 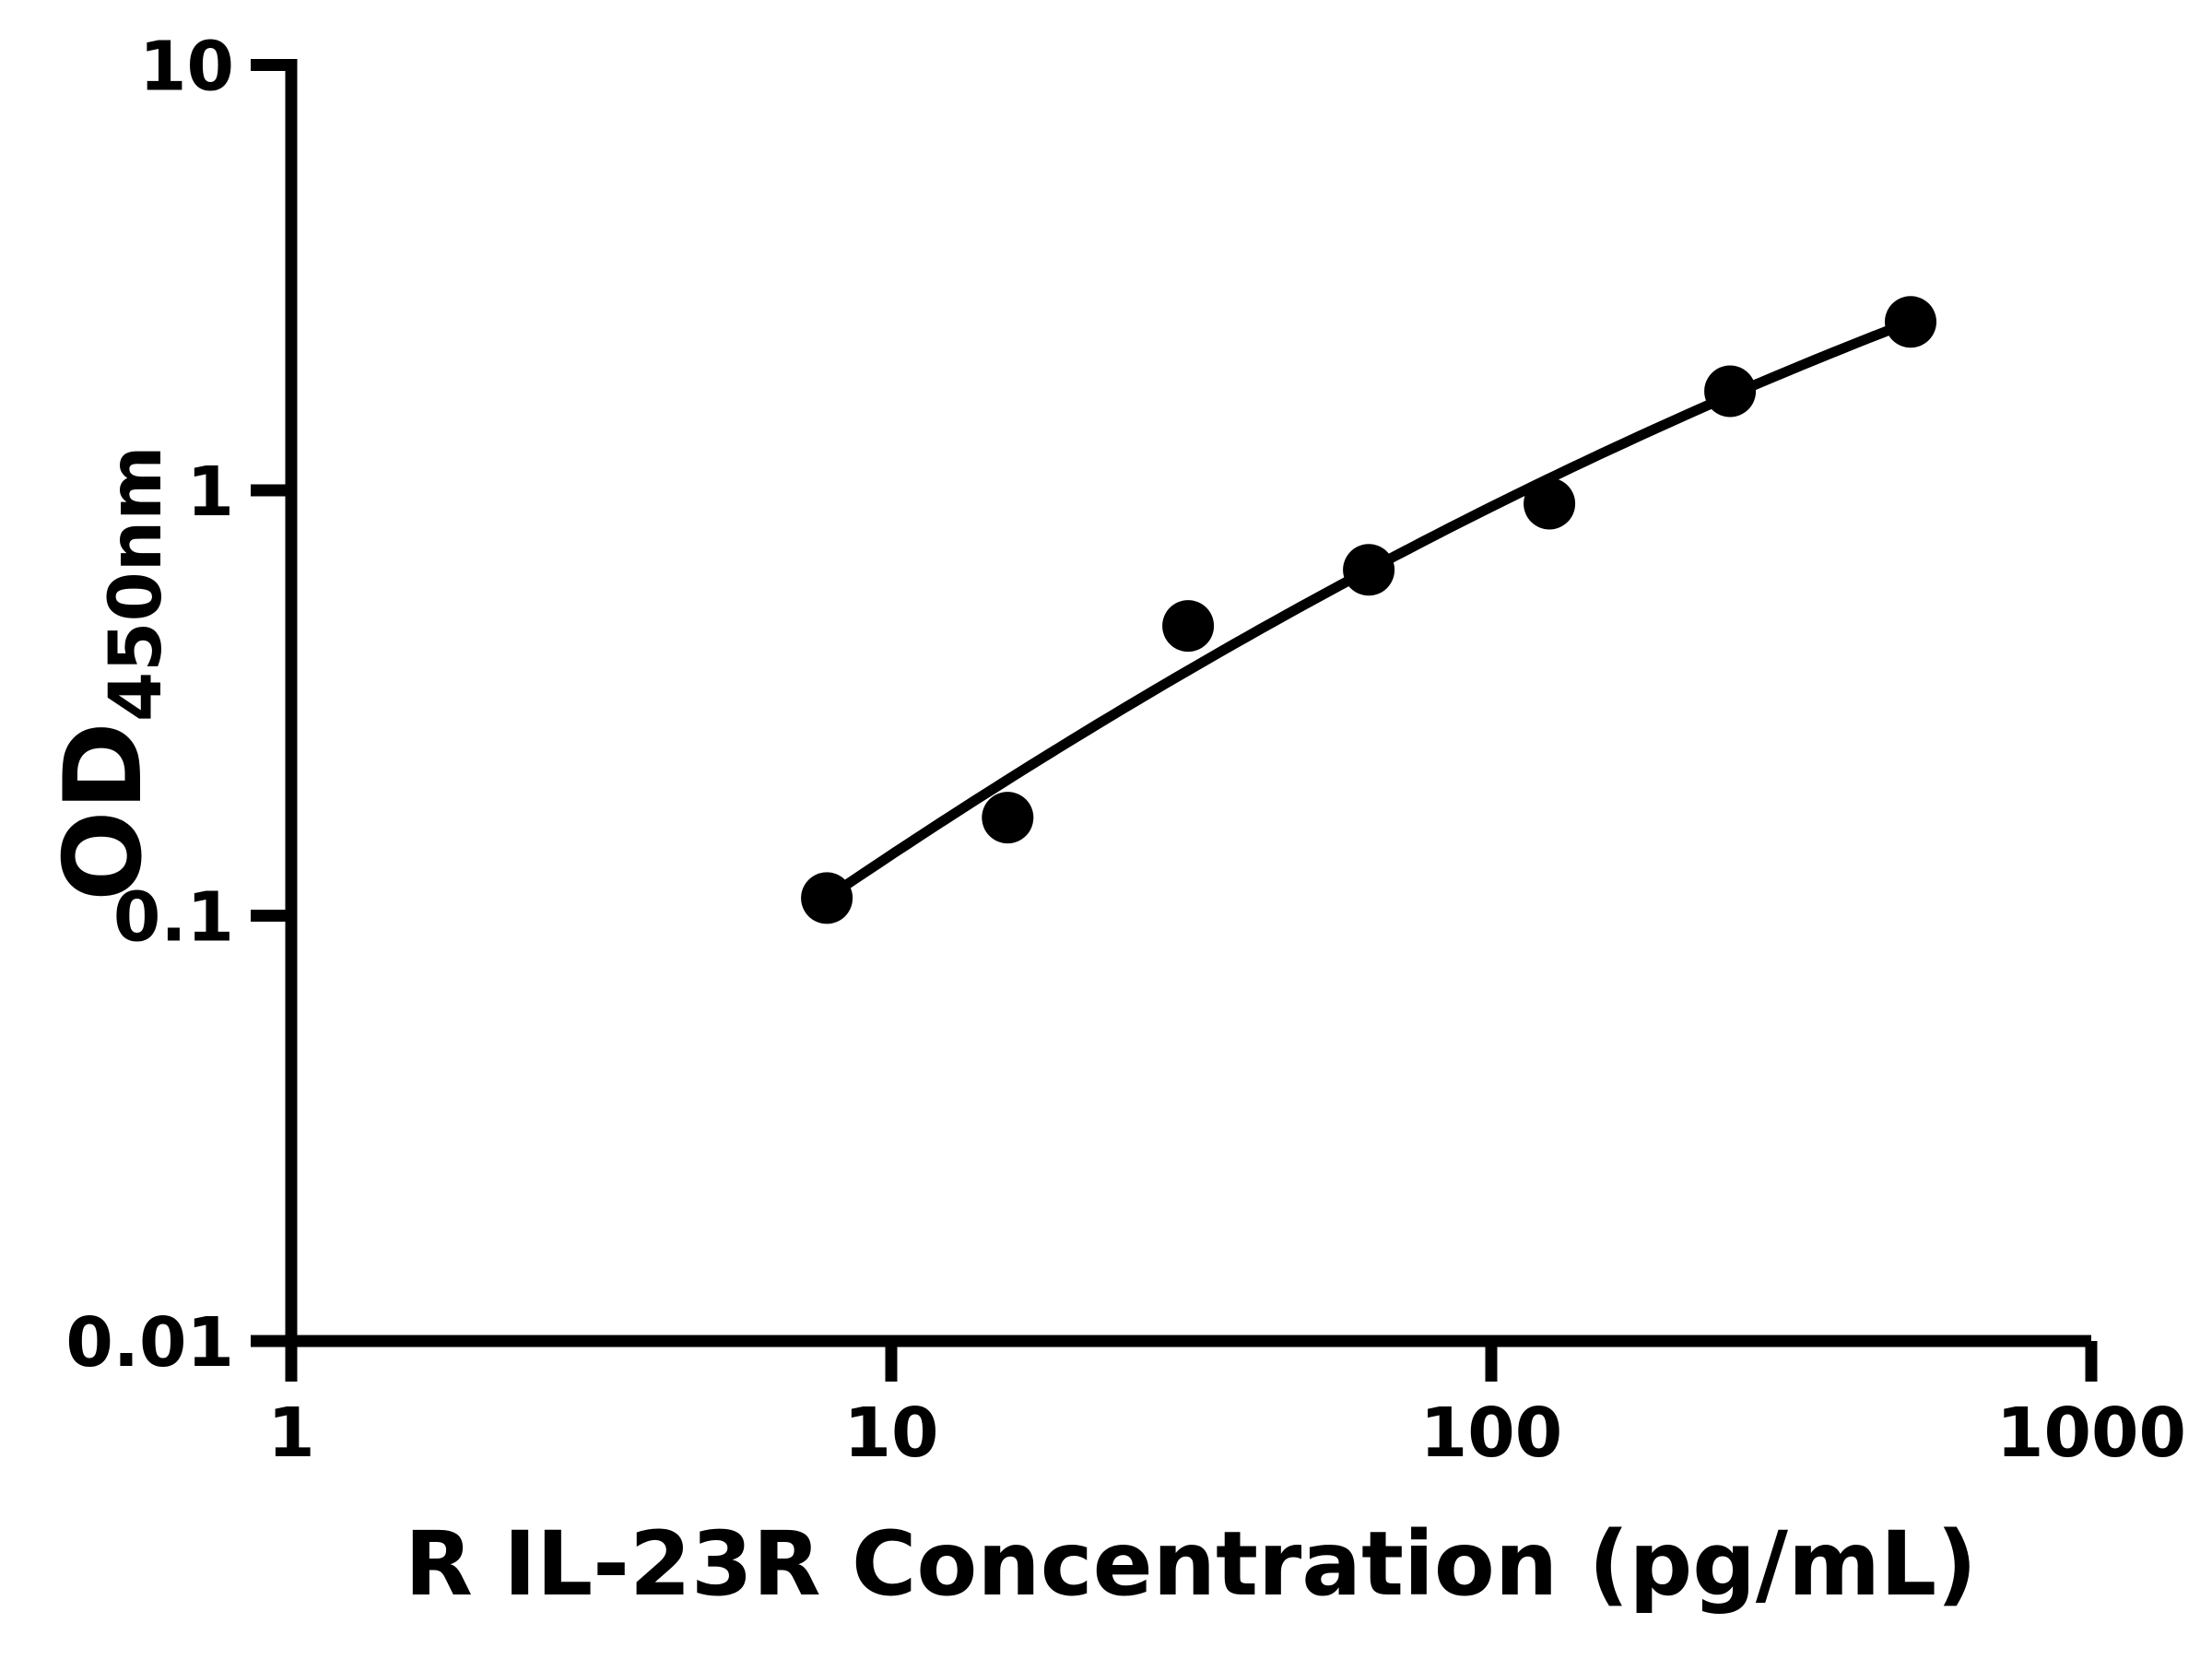 I want to click on x-tick-label: 10, so click(x=891, y=1433).